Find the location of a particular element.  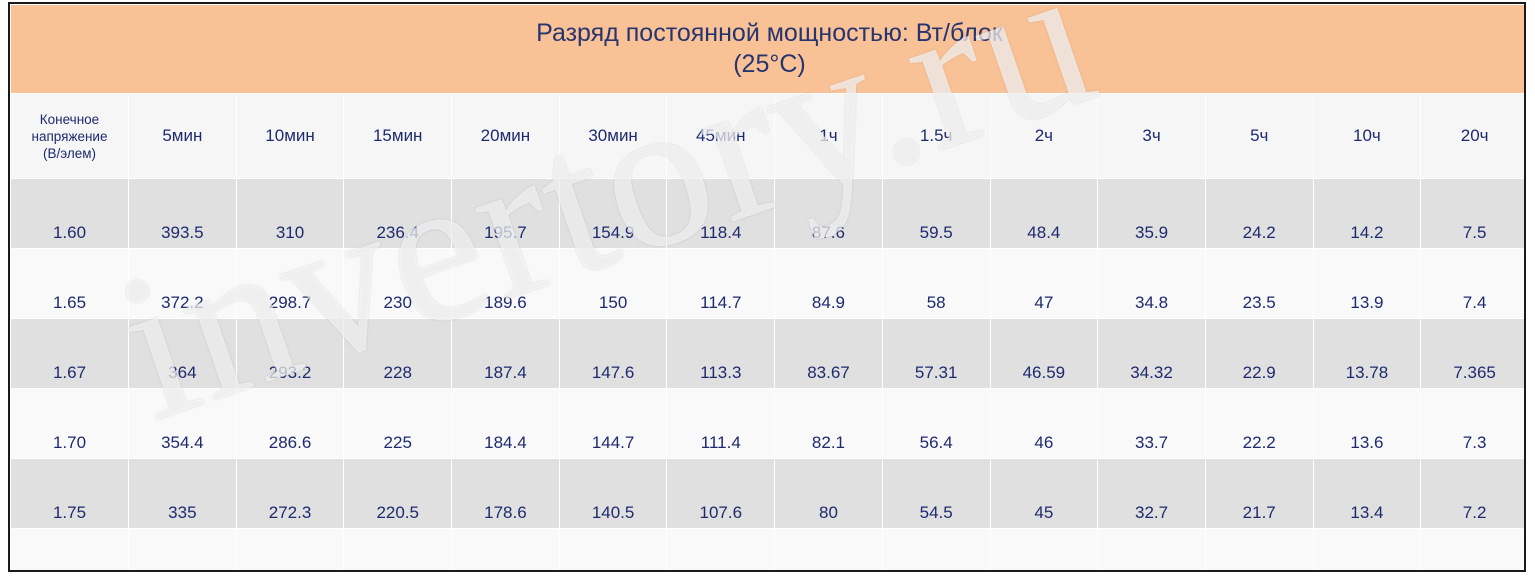

value-cell: 103.7 is located at coordinates (721, 549).